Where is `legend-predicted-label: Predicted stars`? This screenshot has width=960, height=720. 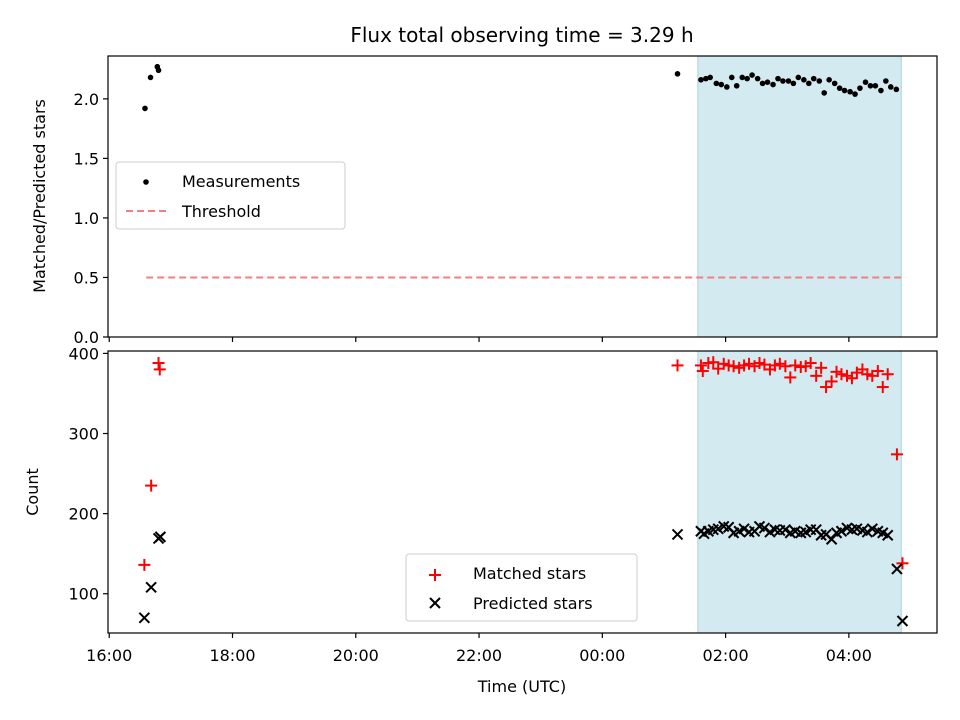
legend-predicted-label: Predicted stars is located at coordinates (533, 603).